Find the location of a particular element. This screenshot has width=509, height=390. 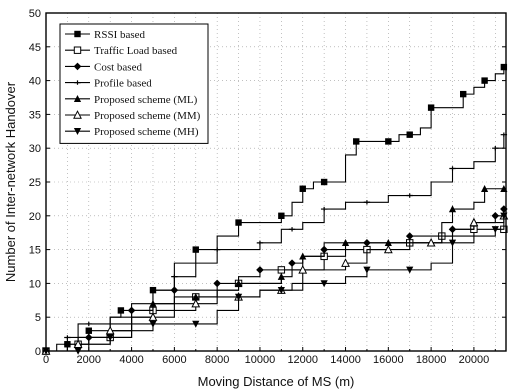

x-tick-label: 0 is located at coordinates (46, 360).